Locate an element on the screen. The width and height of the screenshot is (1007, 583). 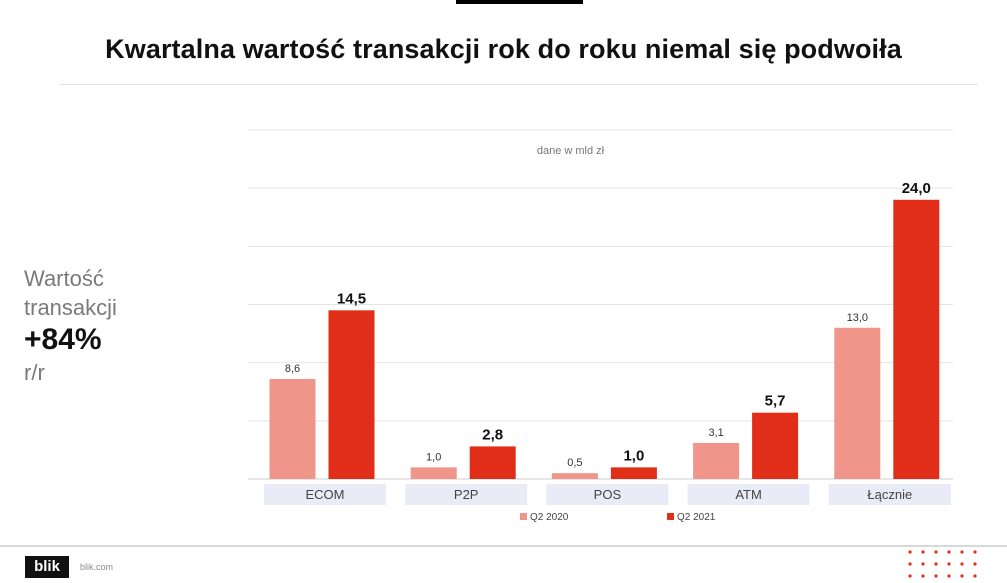
data-label: 13,0 is located at coordinates (857, 318).